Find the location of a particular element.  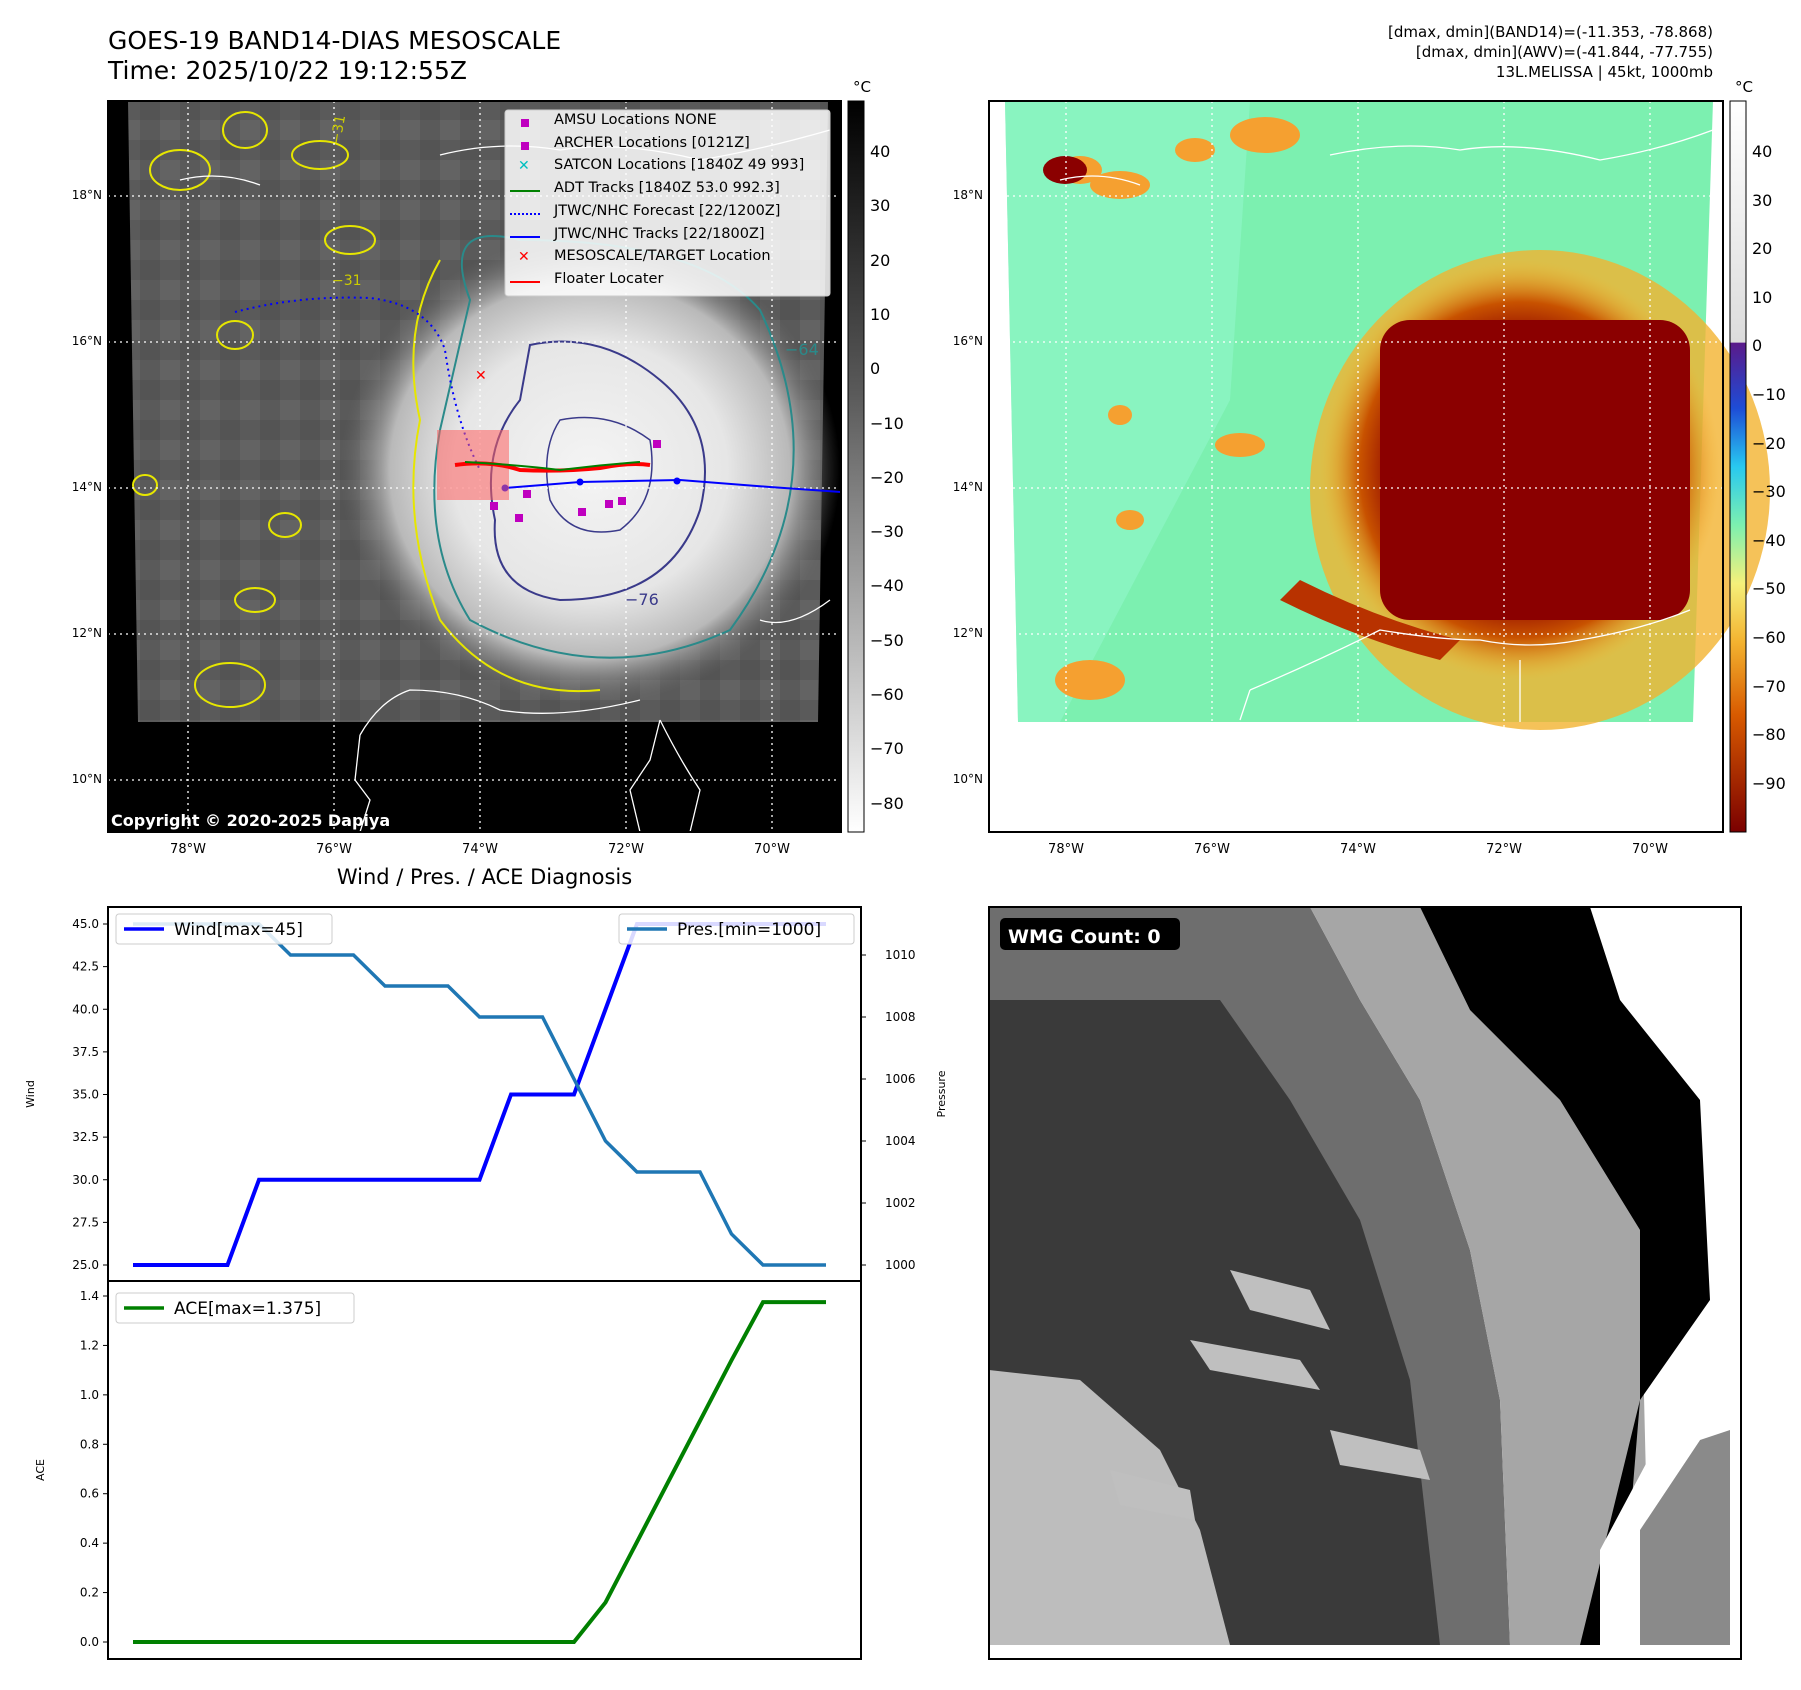

pres-axis-label: Pressure is located at coordinates (941, 1093).